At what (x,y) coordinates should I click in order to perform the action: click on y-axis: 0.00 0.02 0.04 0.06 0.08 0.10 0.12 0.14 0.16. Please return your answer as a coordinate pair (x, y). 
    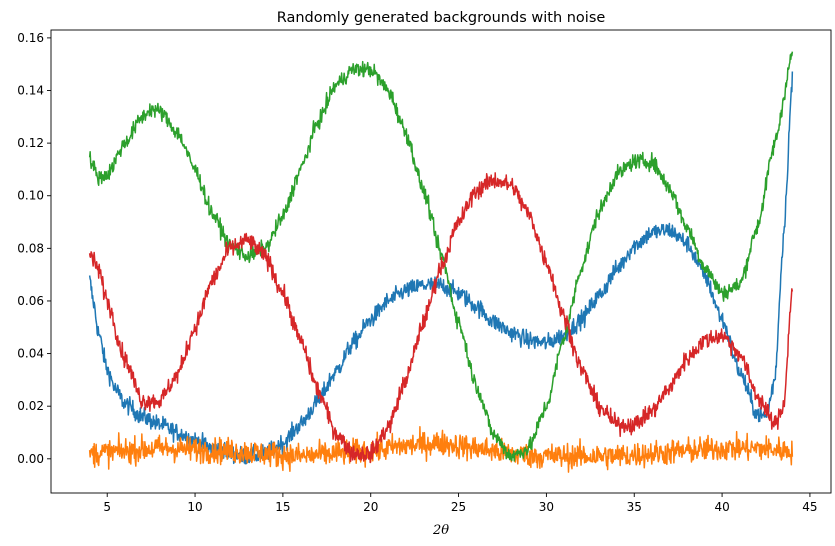
    Looking at the image, I should click on (34, 248).